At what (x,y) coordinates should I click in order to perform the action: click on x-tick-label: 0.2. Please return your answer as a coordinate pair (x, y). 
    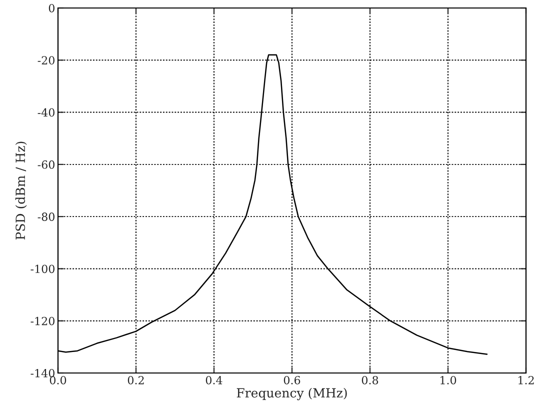
    Looking at the image, I should click on (136, 380).